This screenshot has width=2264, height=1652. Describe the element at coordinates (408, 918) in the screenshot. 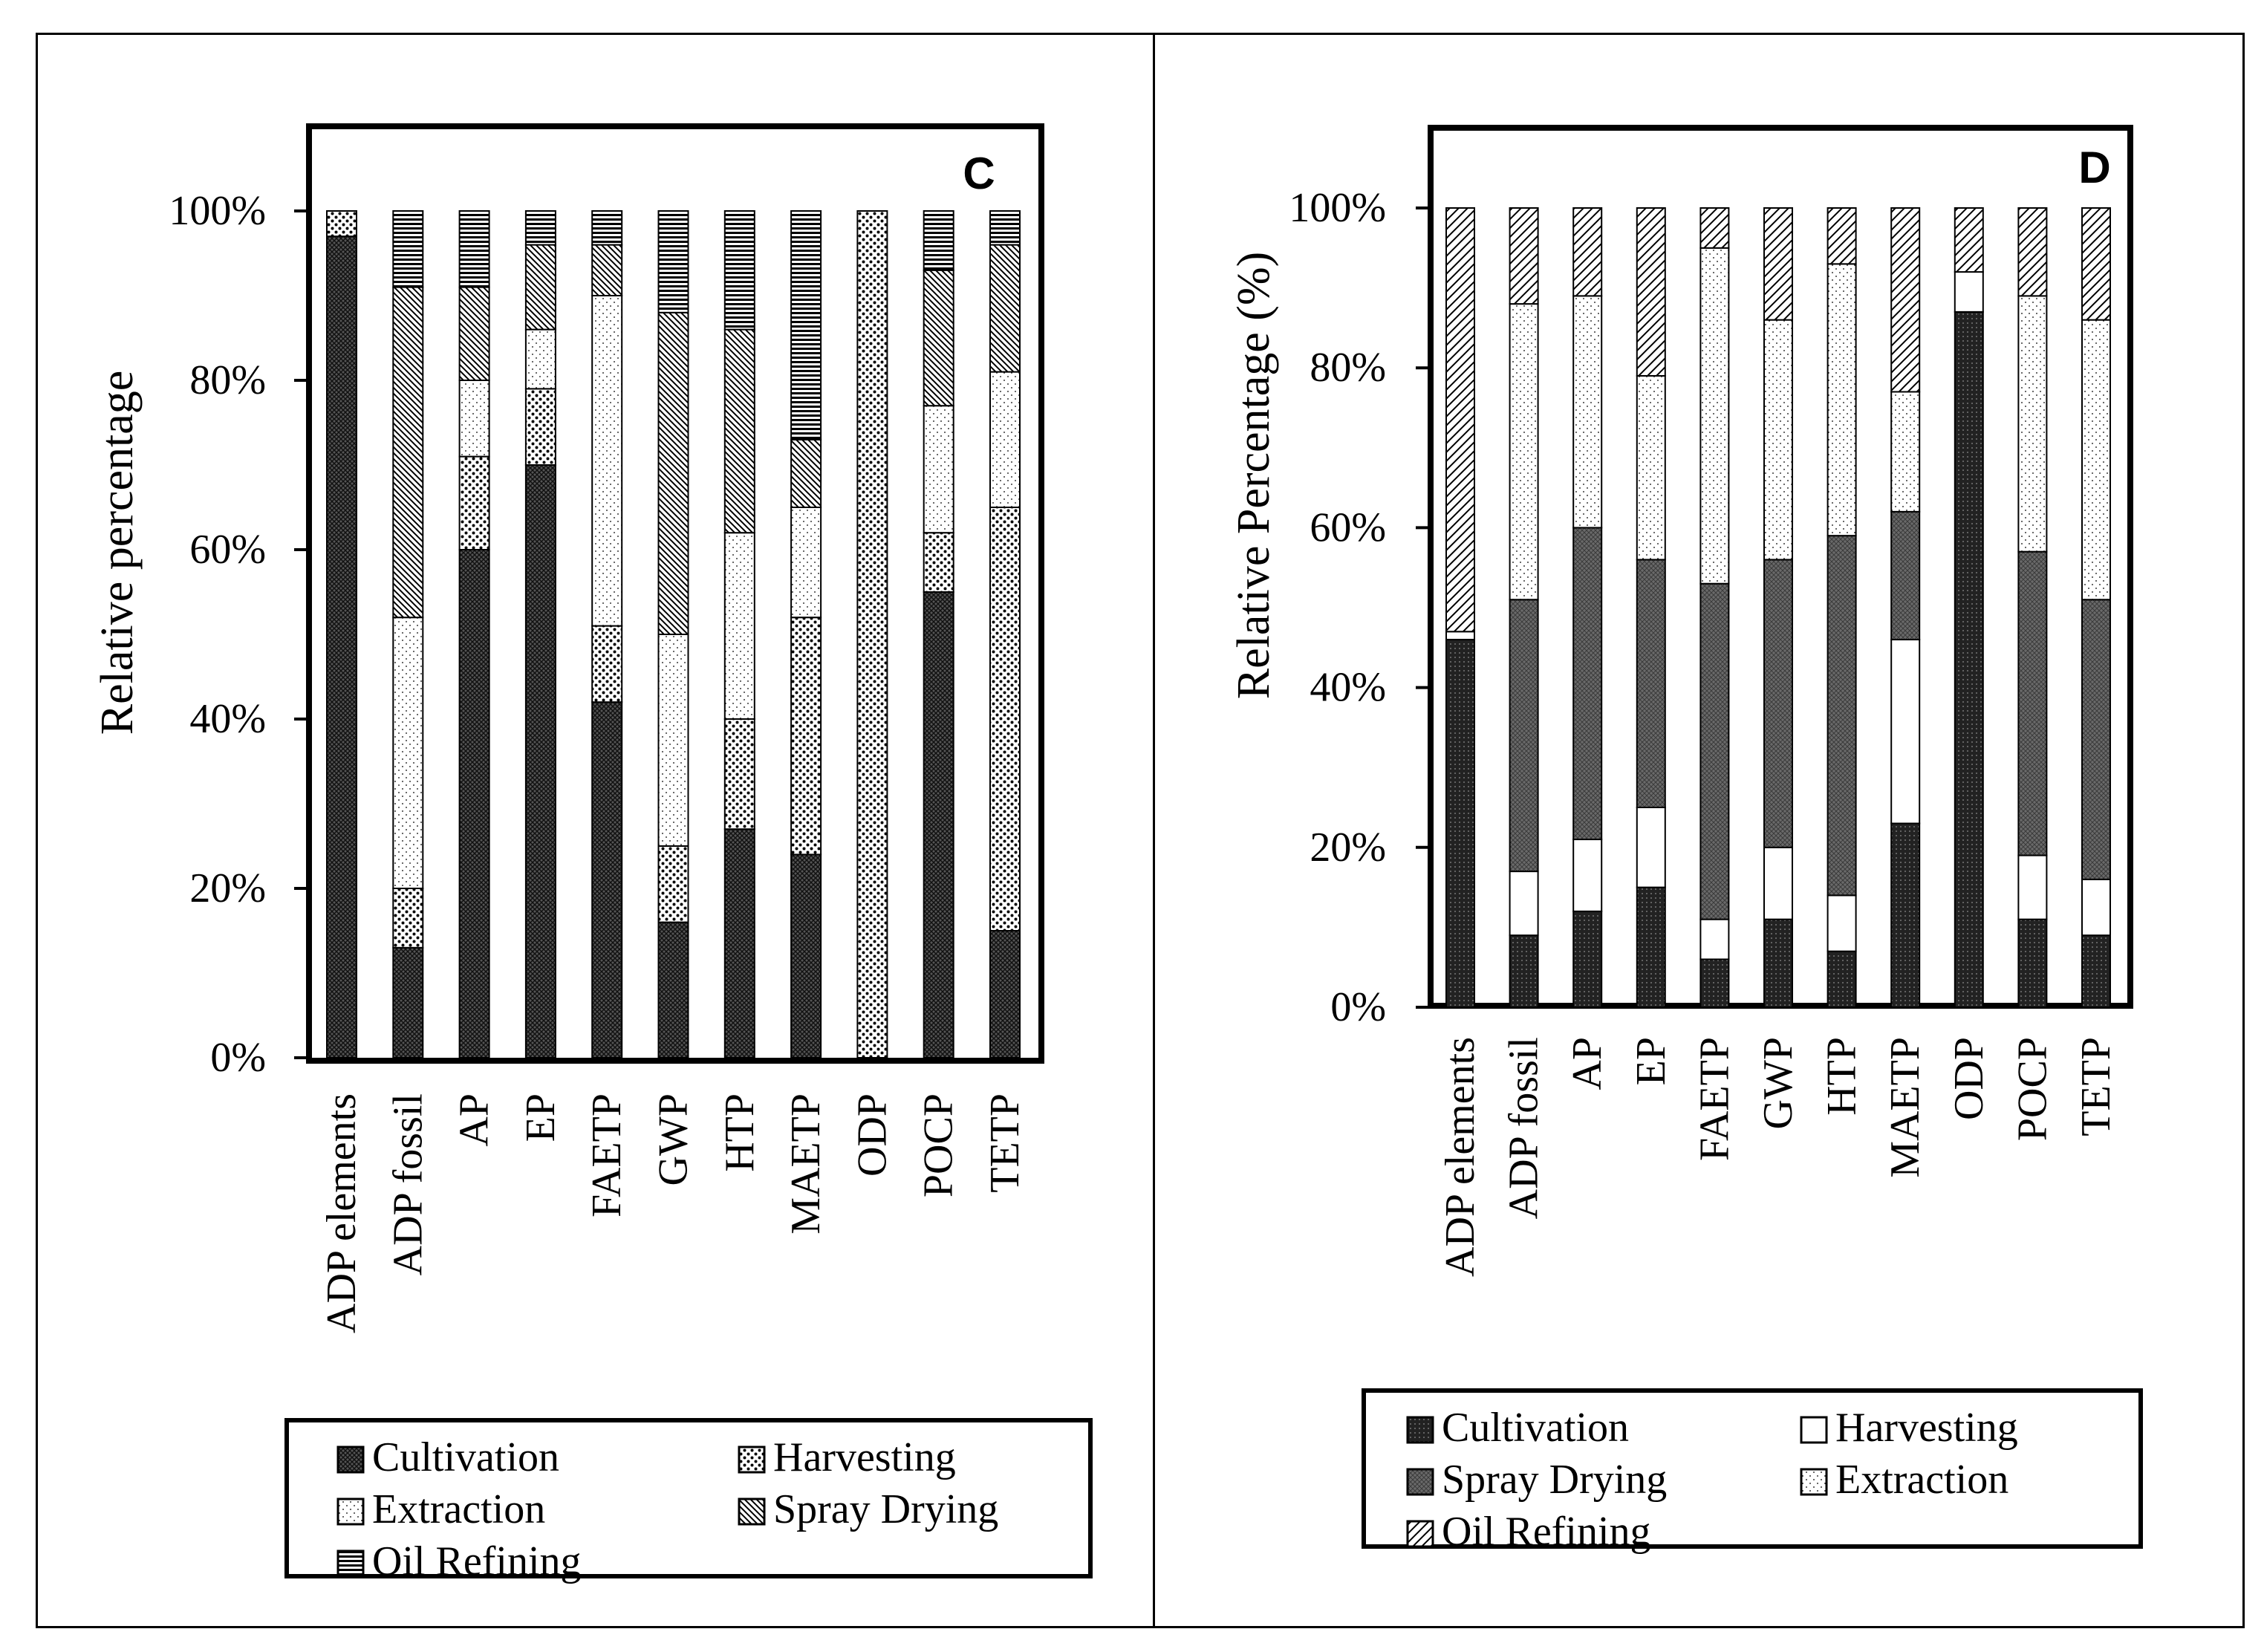

I see `c-bar-adp-fossil-harvesting` at that location.